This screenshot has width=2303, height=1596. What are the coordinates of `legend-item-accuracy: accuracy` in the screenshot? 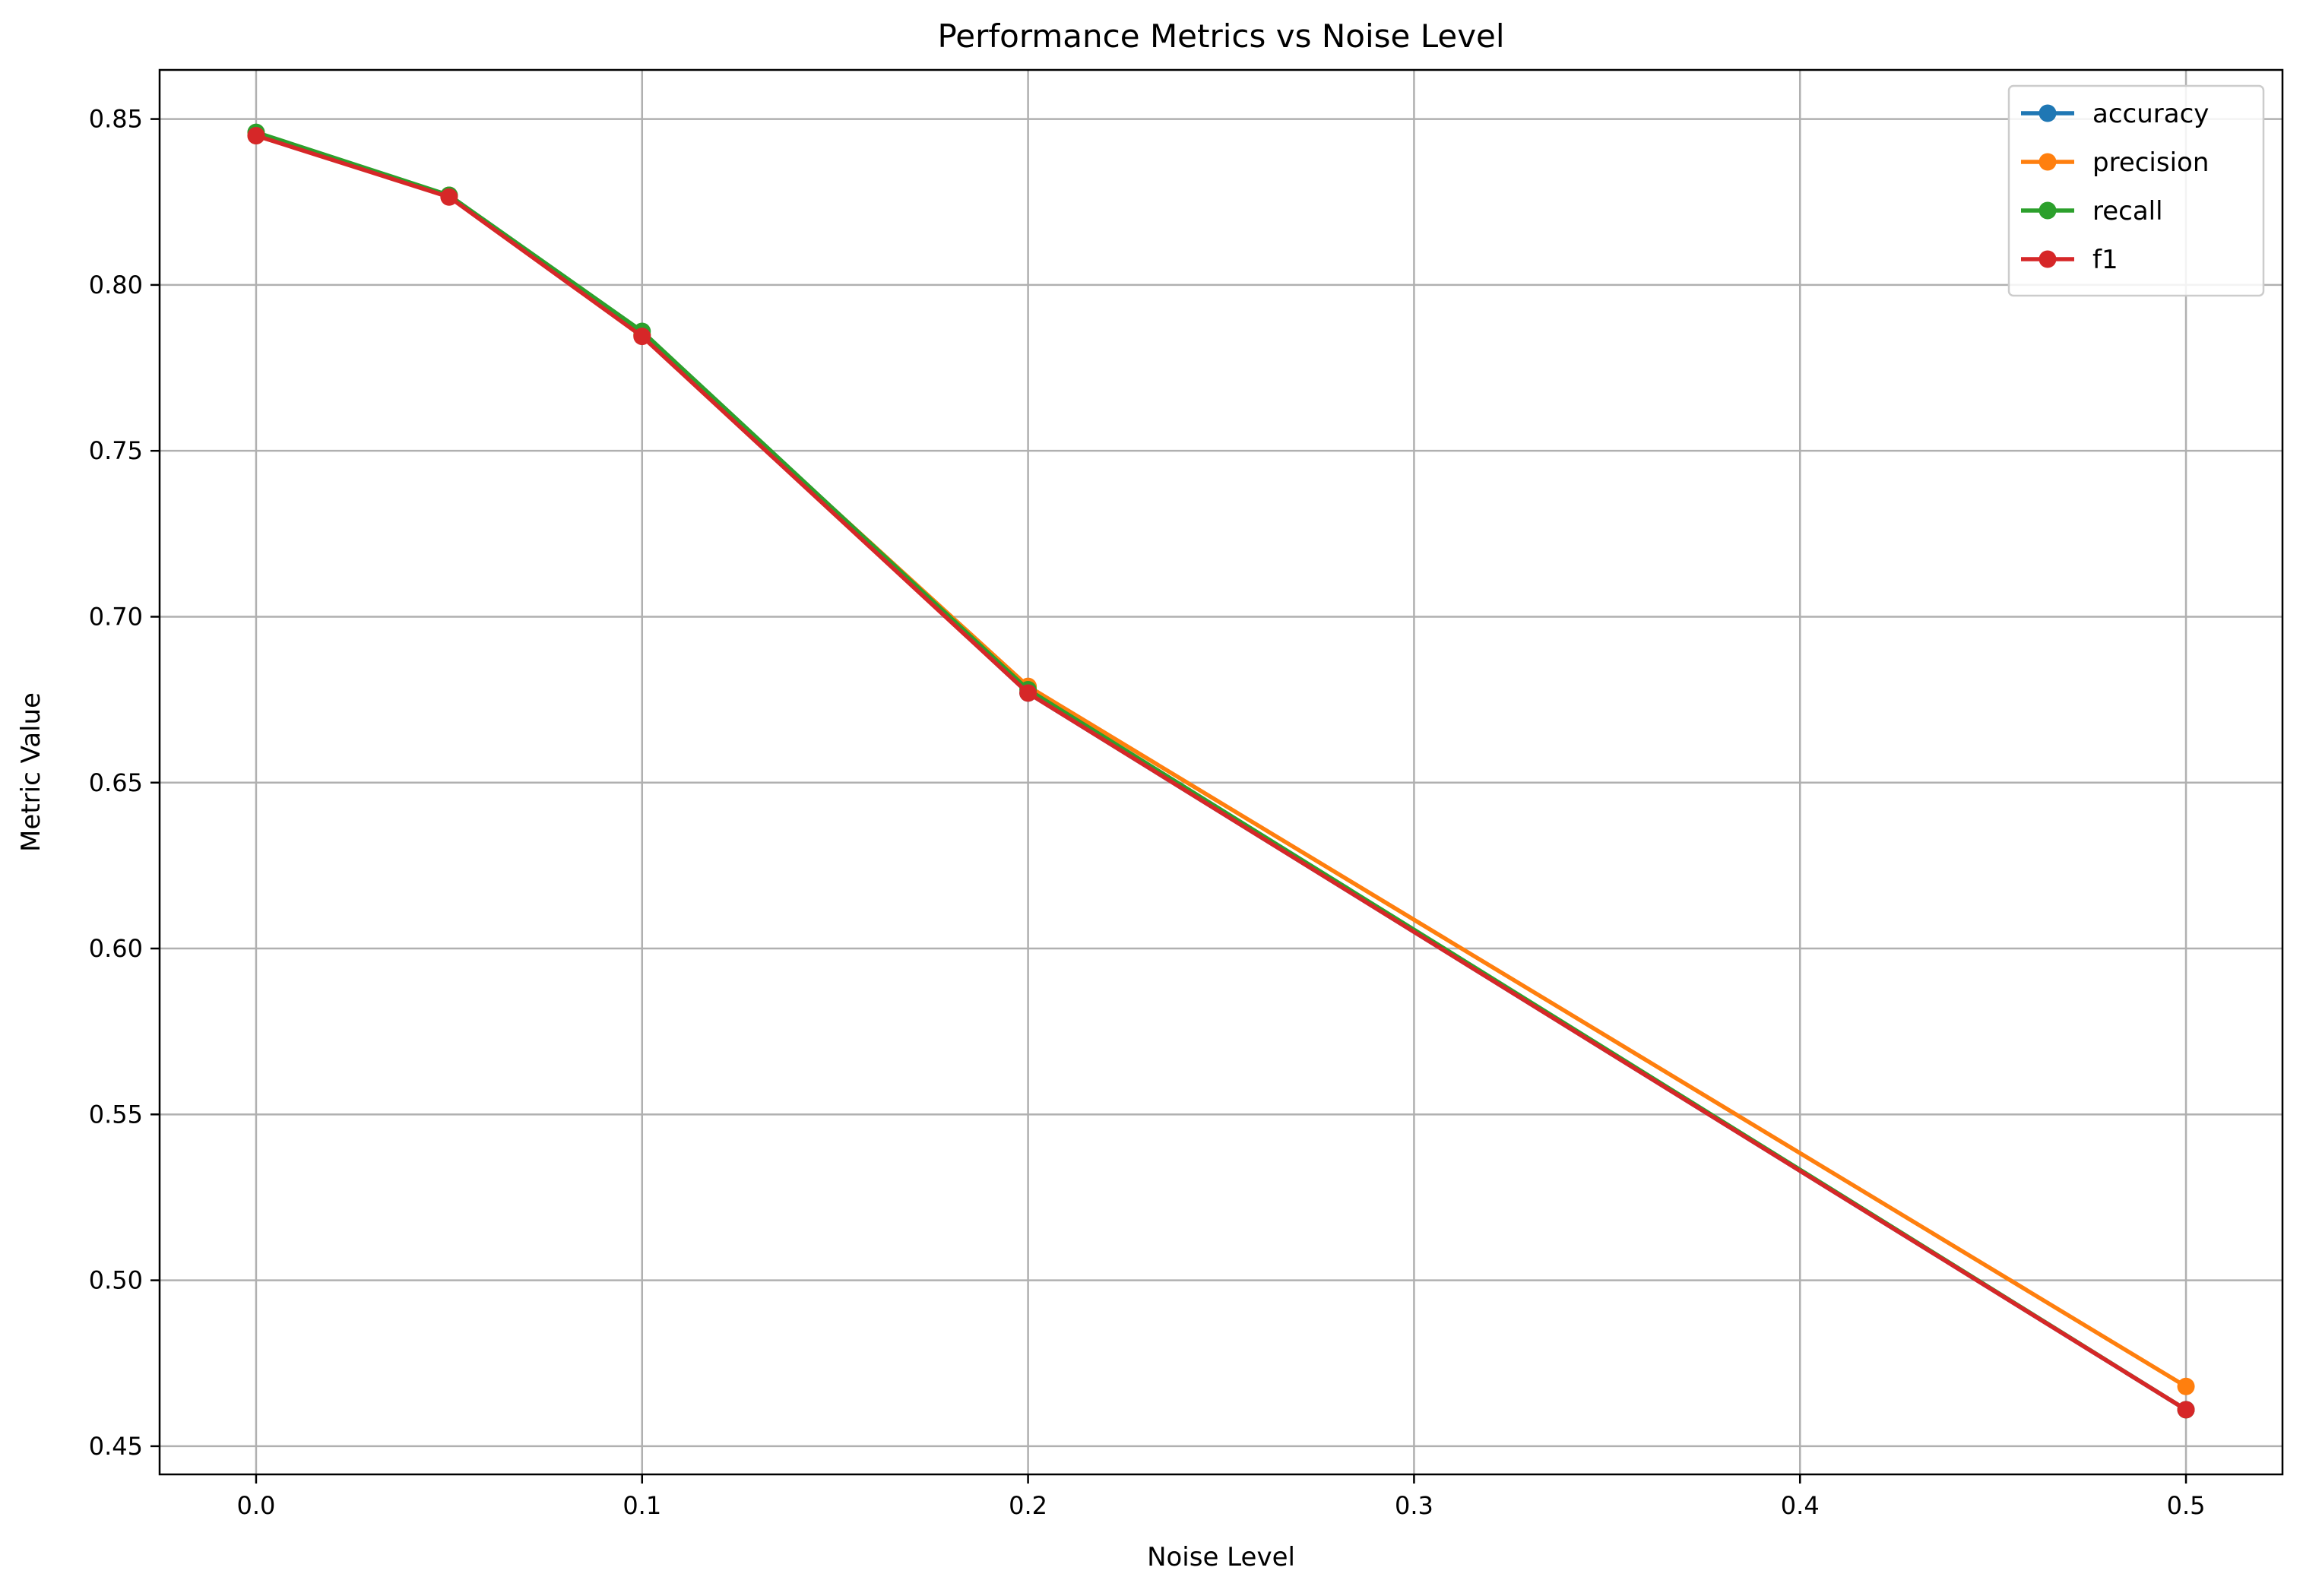 It's located at (2115, 114).